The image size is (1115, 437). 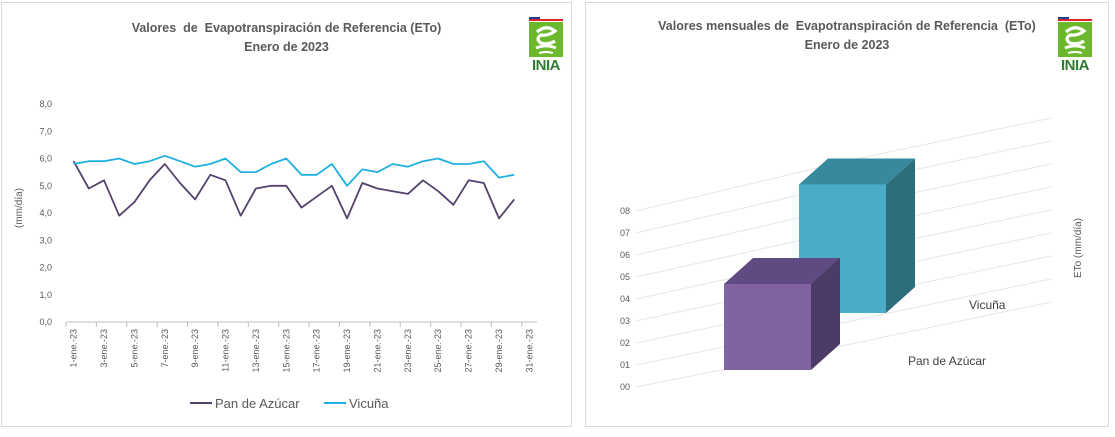 What do you see at coordinates (625, 255) in the screenshot?
I see `y-tick-label: 06` at bounding box center [625, 255].